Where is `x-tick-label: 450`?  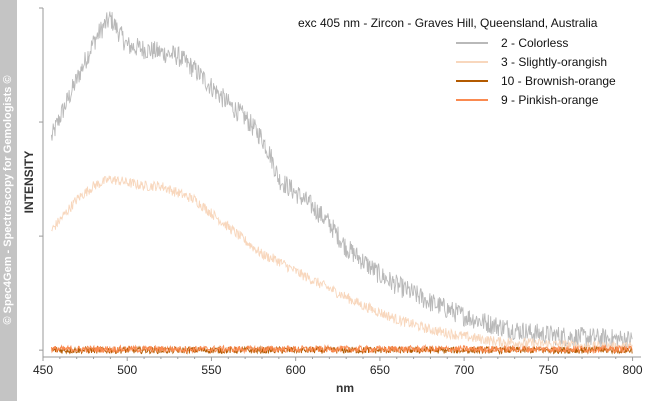 x-tick-label: 450 is located at coordinates (43, 370).